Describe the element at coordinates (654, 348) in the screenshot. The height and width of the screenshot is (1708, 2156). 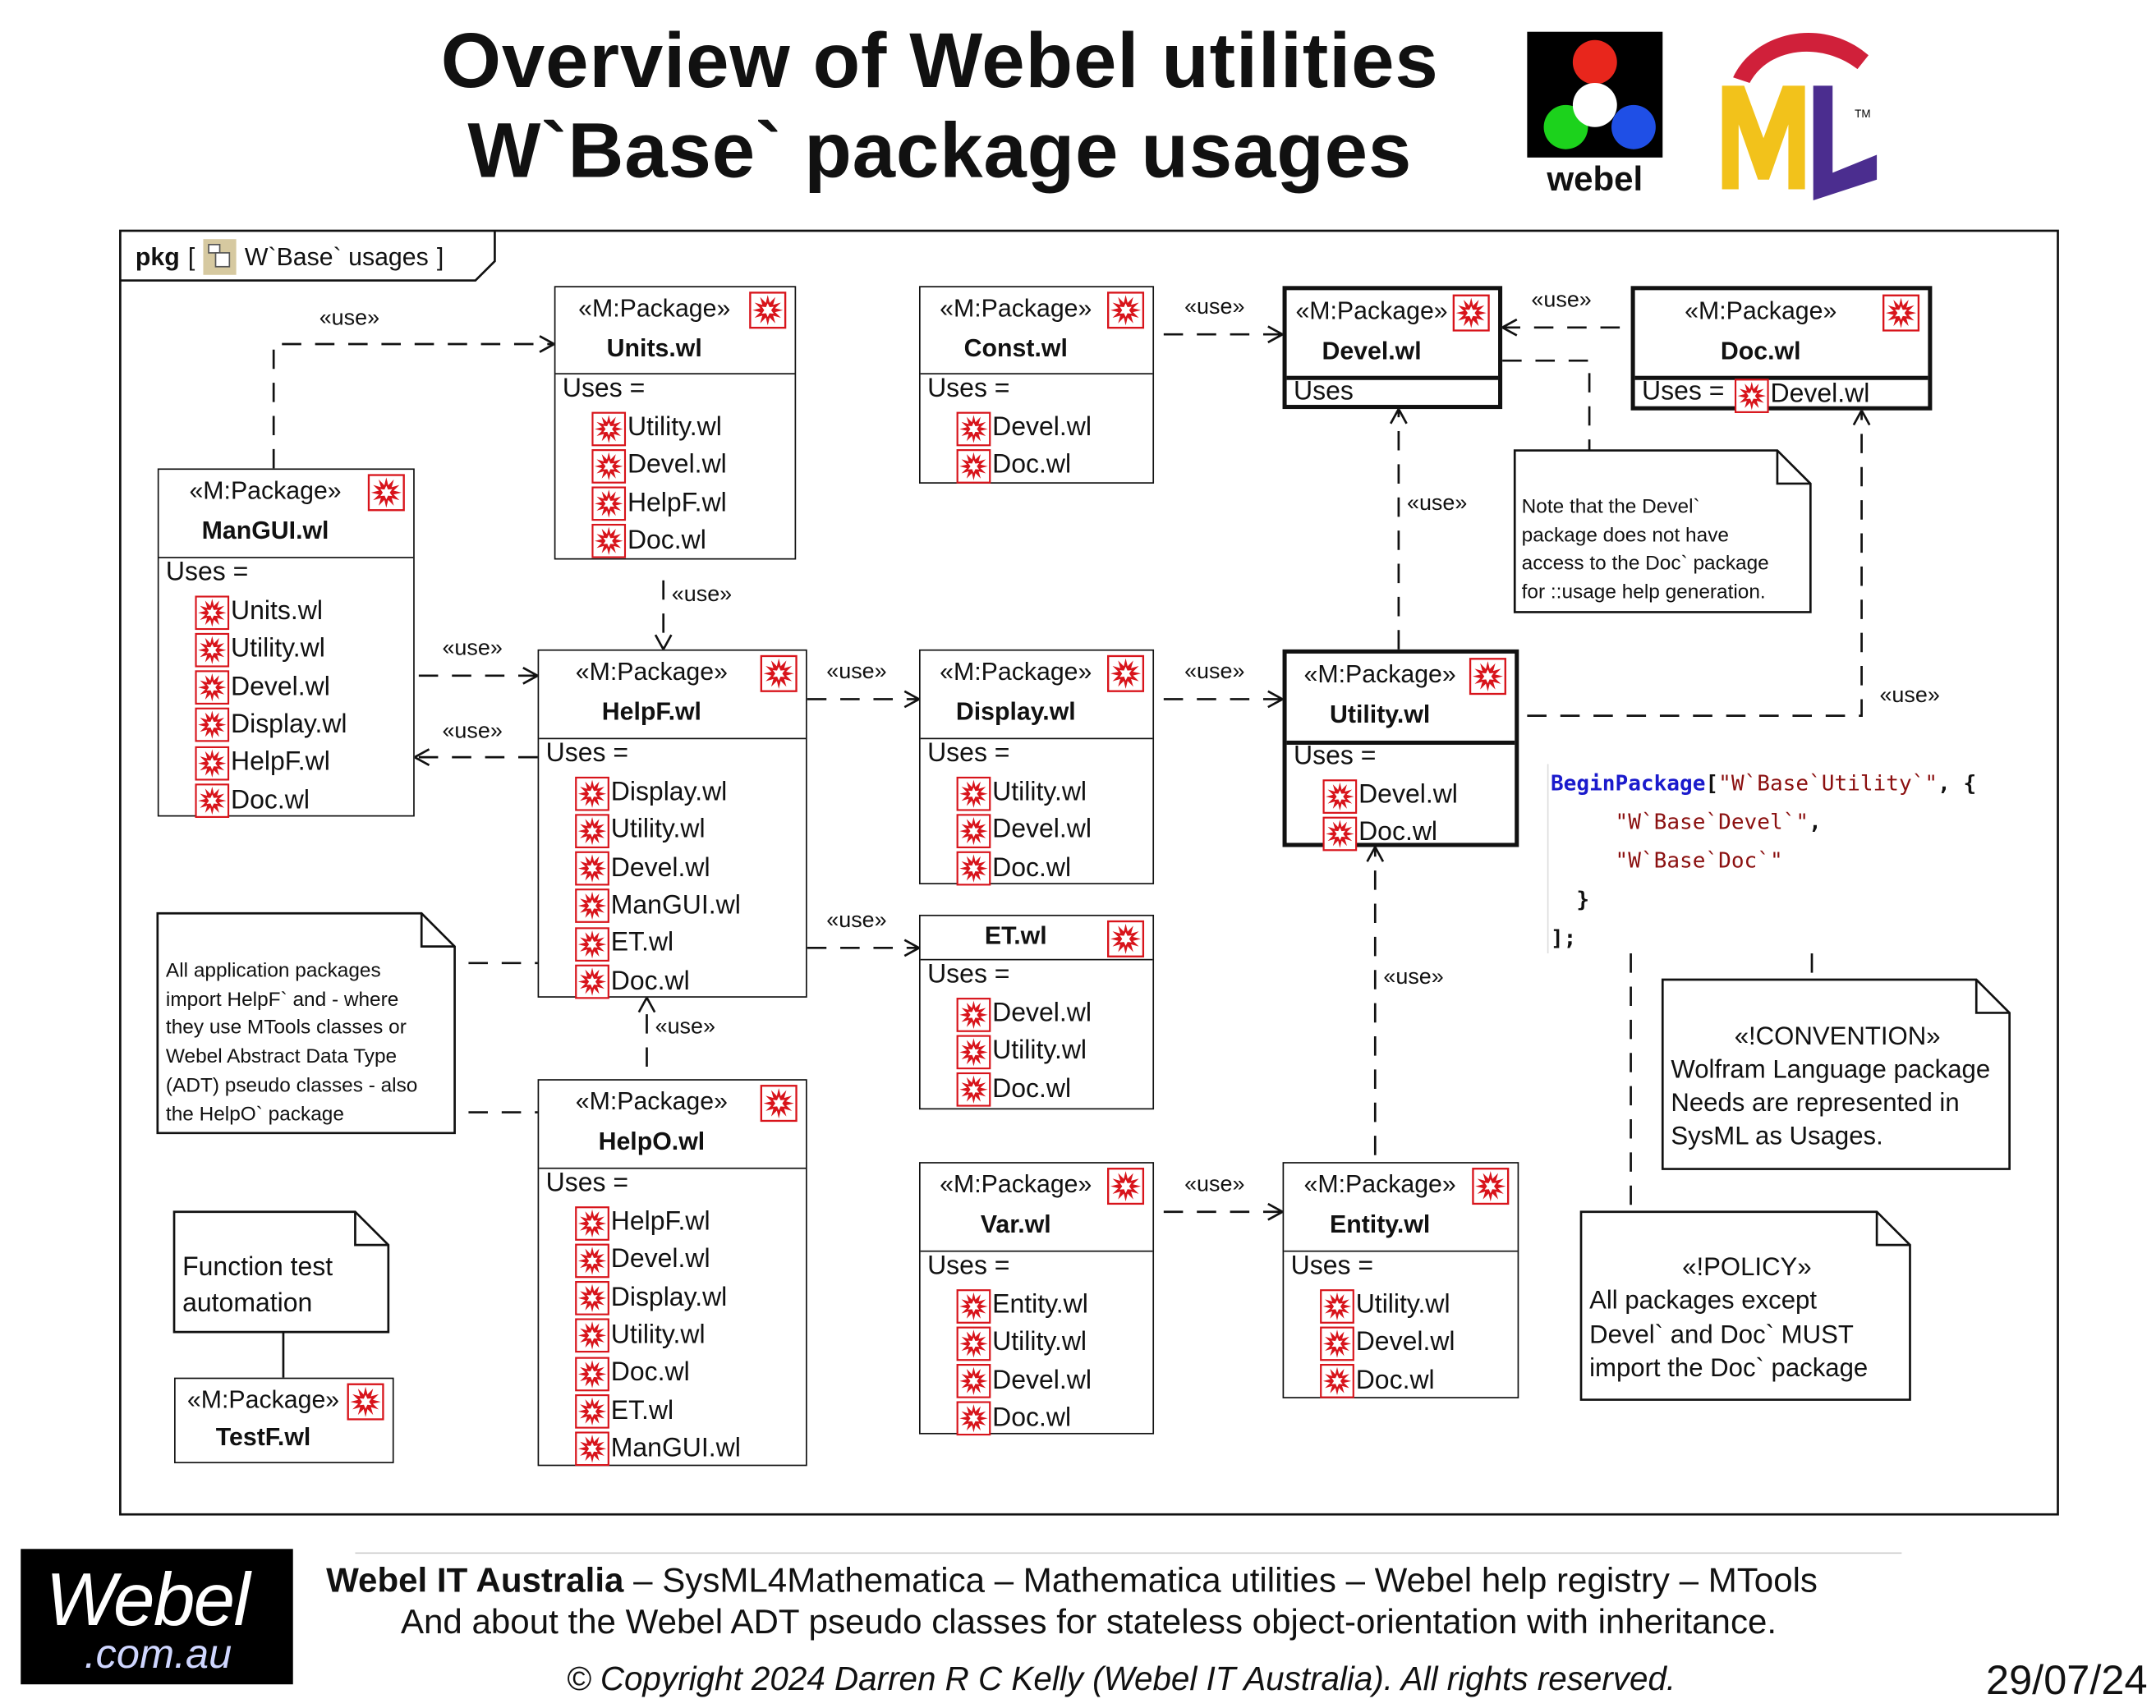
I see `package-name: Units.wl` at that location.